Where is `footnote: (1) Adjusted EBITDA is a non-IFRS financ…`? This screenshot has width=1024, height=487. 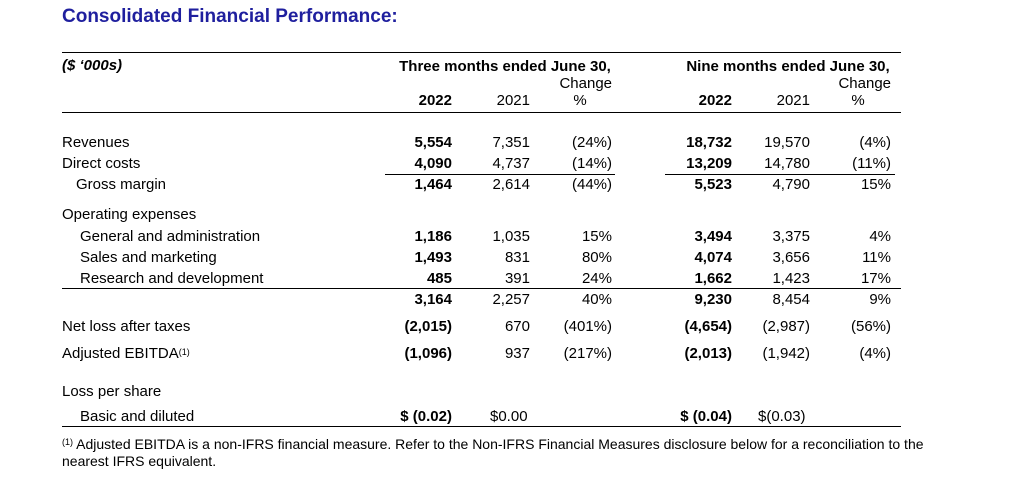
footnote: (1) Adjusted EBITDA is a non-IFRS financ… is located at coordinates (512, 453).